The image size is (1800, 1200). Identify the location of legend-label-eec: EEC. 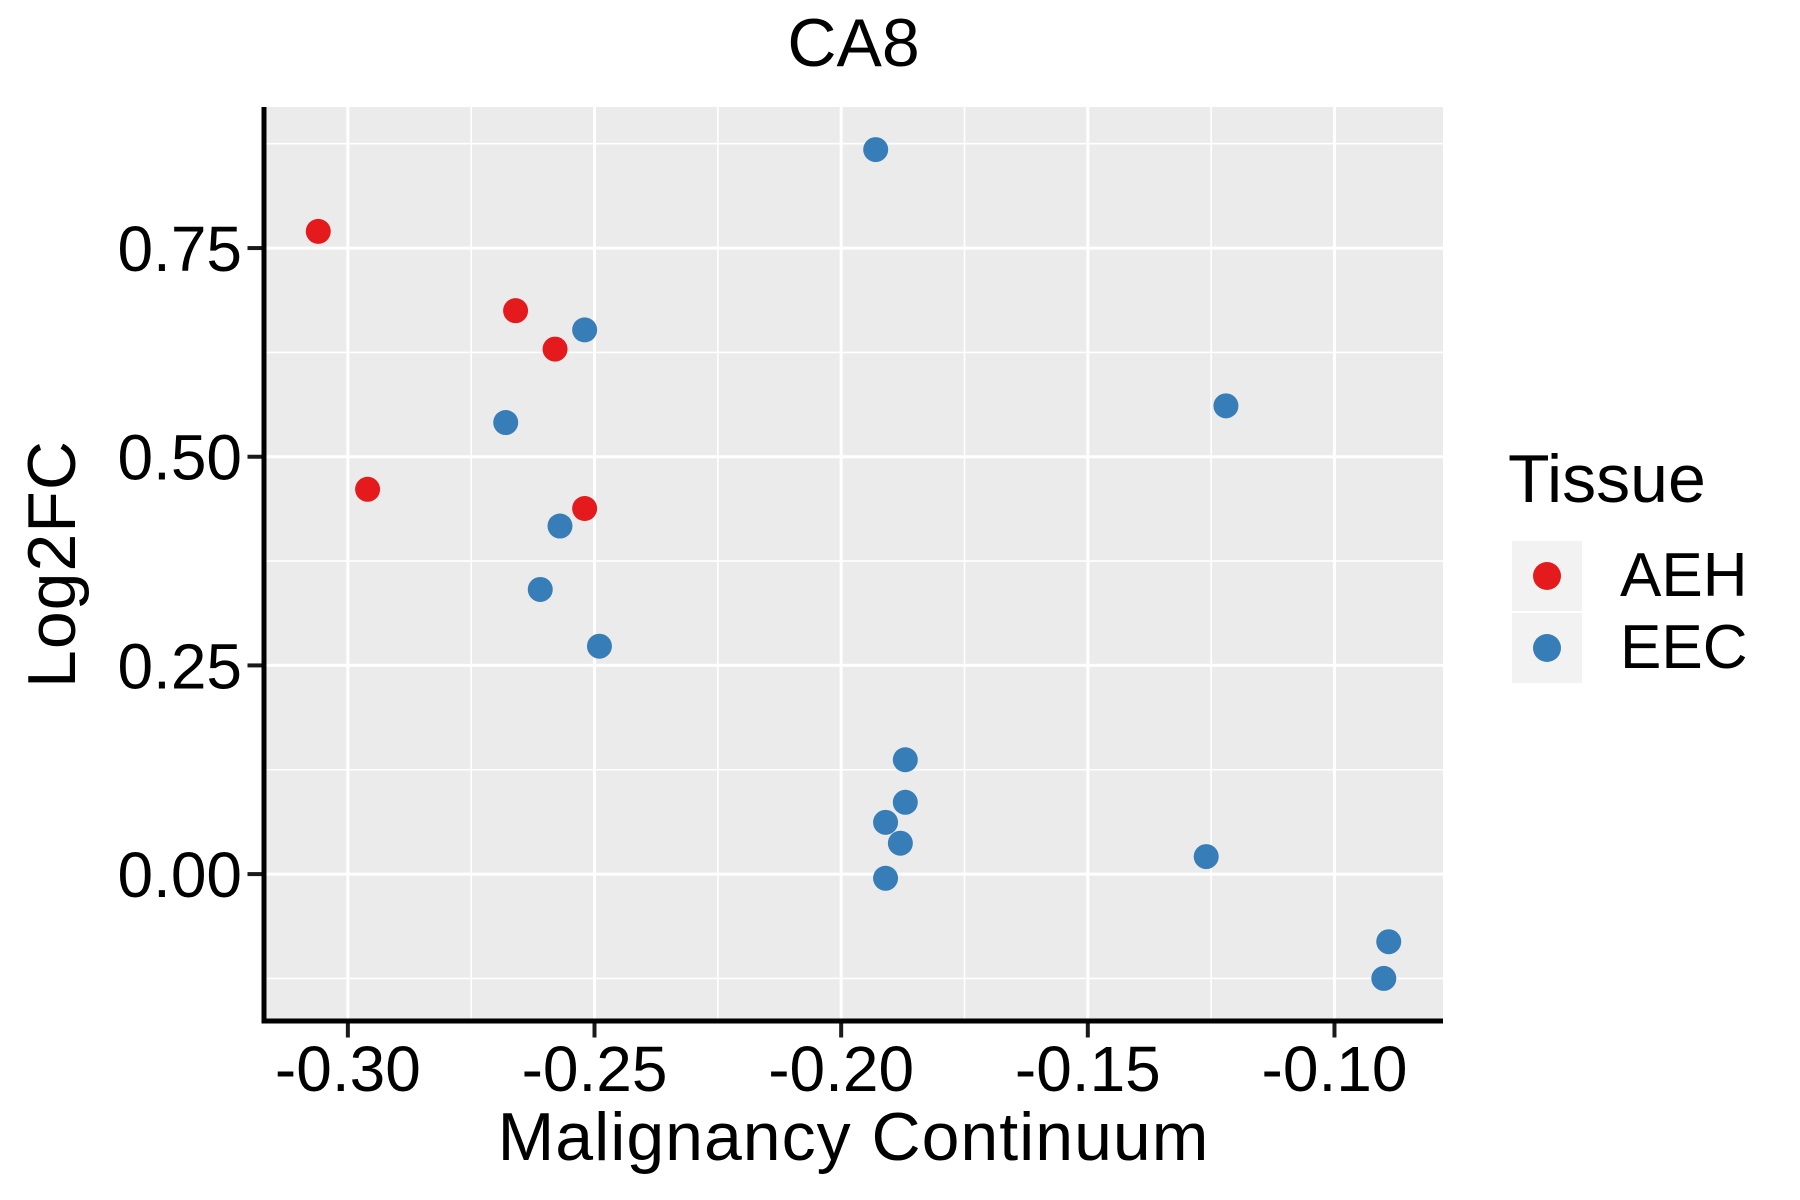
(1684, 647).